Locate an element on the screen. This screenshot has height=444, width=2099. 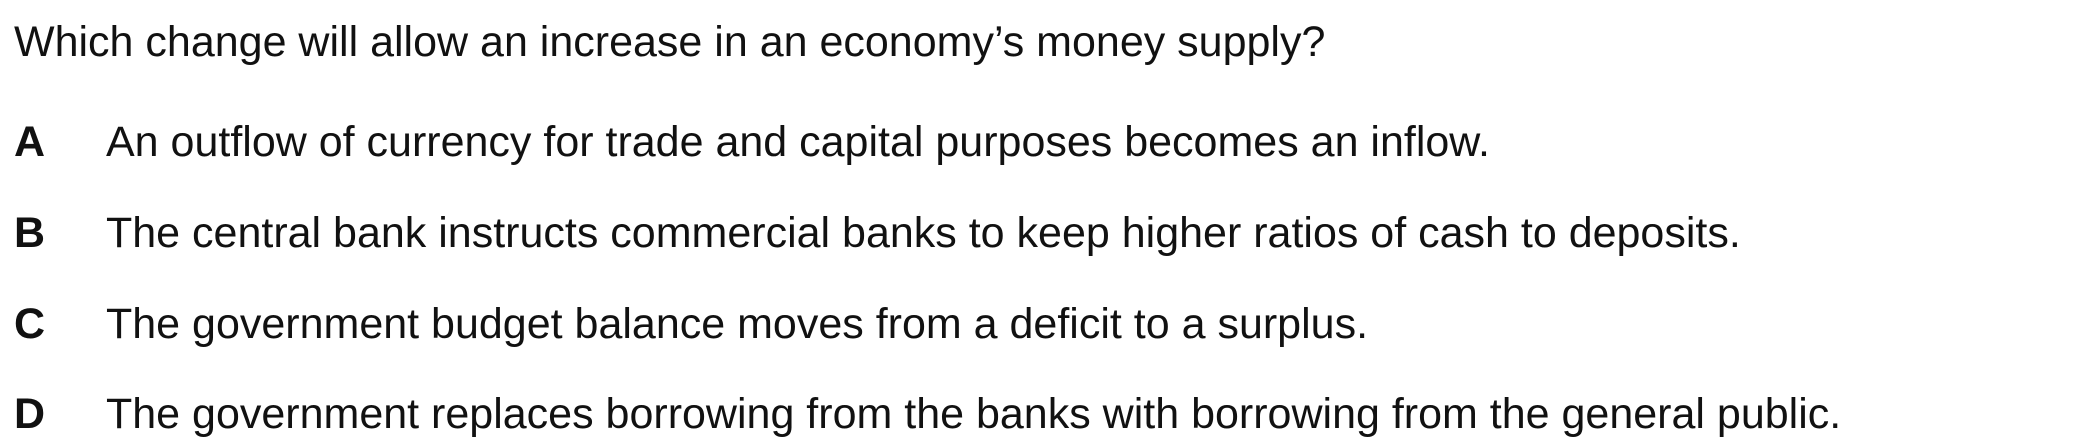
option-letter: A is located at coordinates (30, 142).